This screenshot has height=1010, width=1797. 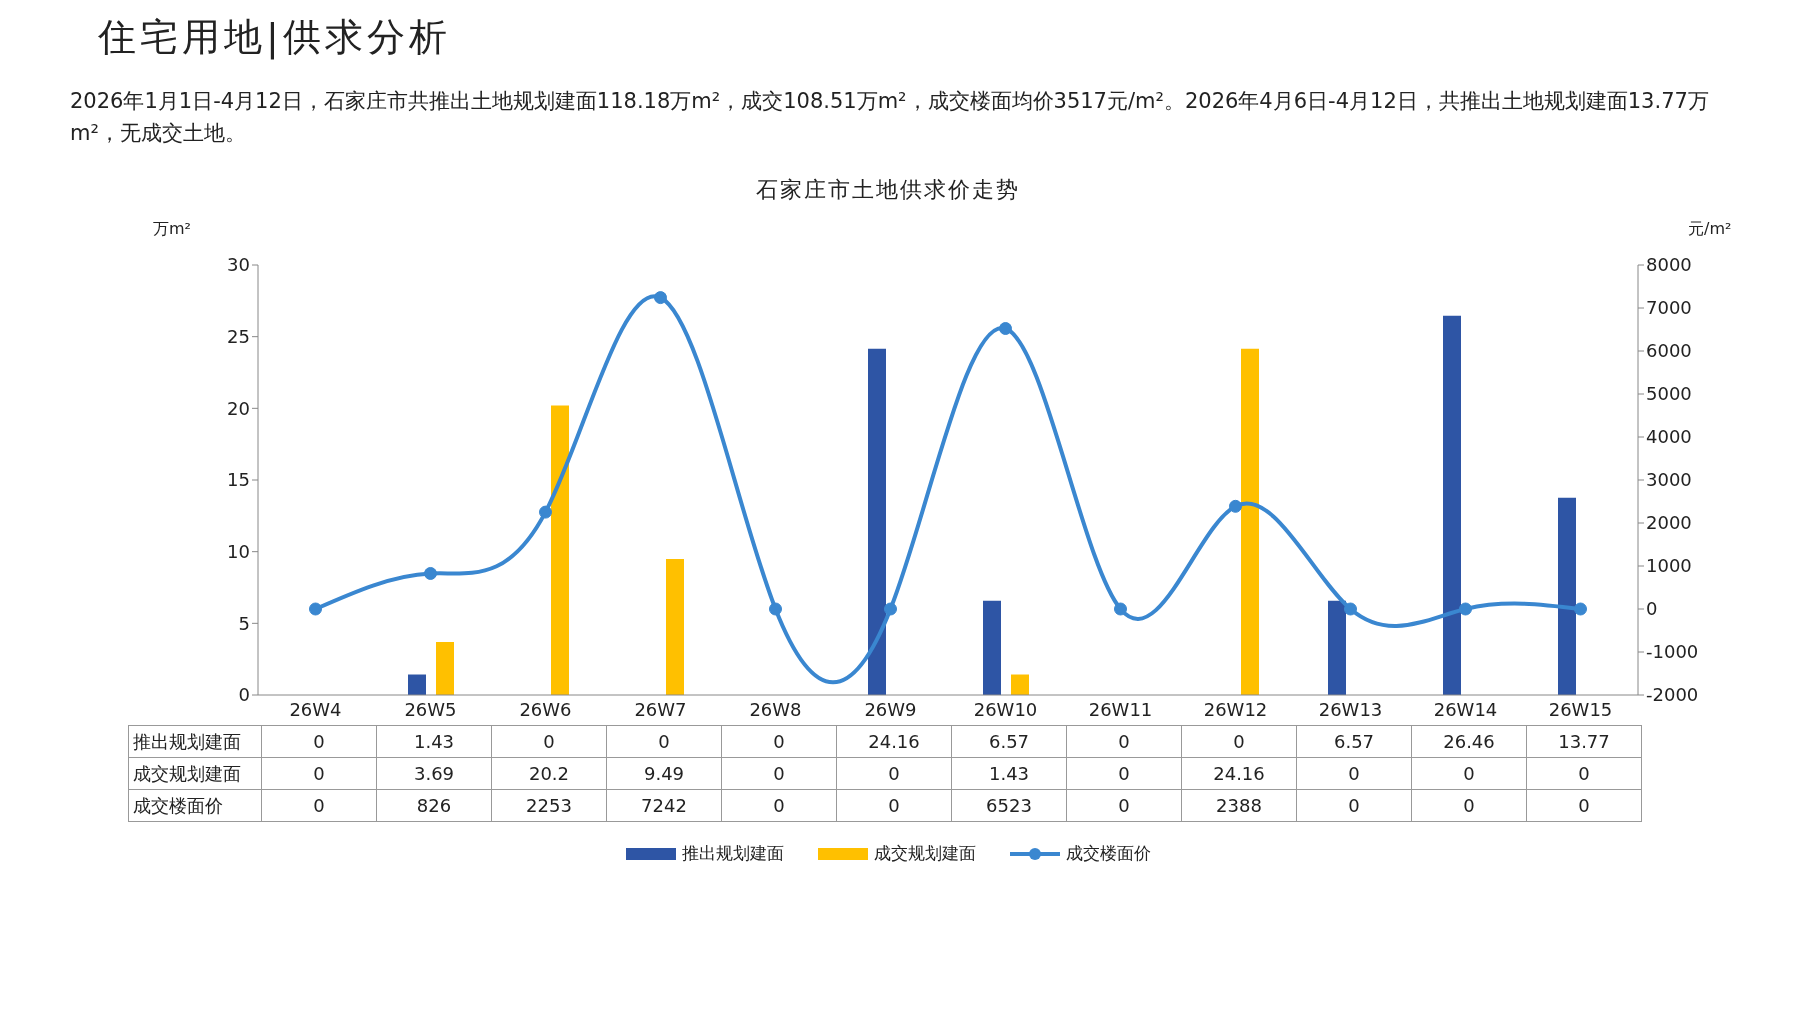 I want to click on data-label: 13.77, so click(x=1584, y=741).